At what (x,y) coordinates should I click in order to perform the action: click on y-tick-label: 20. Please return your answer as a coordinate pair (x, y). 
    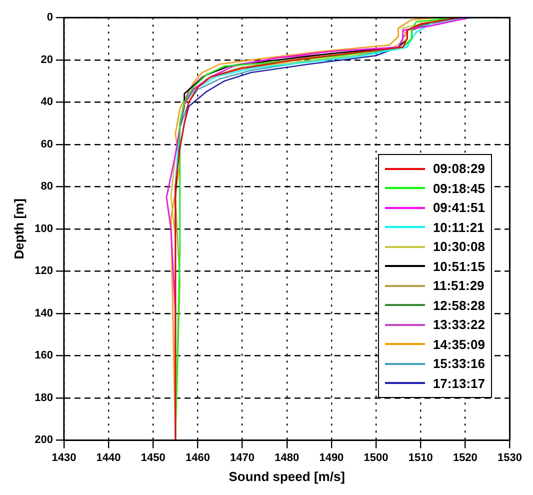
    Looking at the image, I should click on (46, 60).